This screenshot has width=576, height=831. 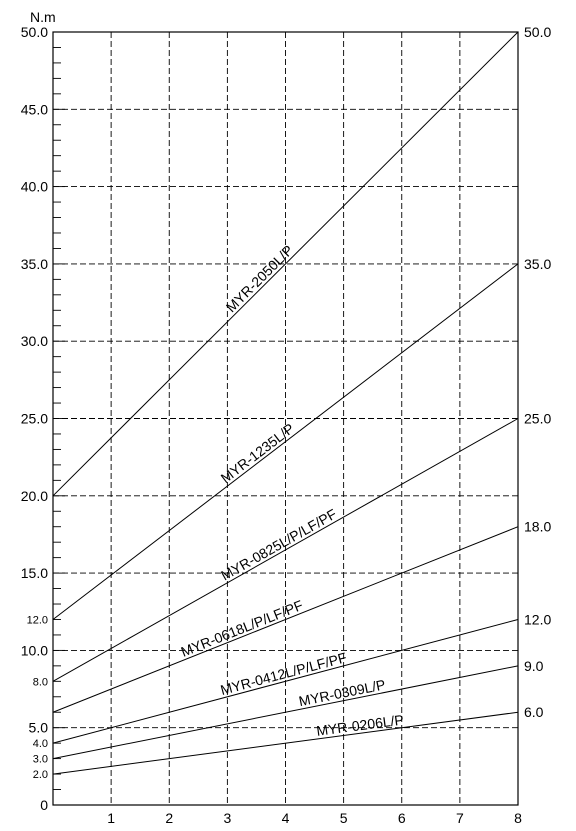 What do you see at coordinates (286, 818) in the screenshot?
I see `x-tick-label: 4` at bounding box center [286, 818].